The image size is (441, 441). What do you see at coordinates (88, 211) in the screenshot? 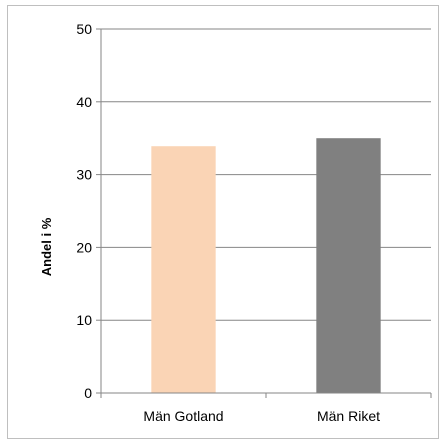
I see `y-tick-labels: 0 10 20 30 40 50` at bounding box center [88, 211].